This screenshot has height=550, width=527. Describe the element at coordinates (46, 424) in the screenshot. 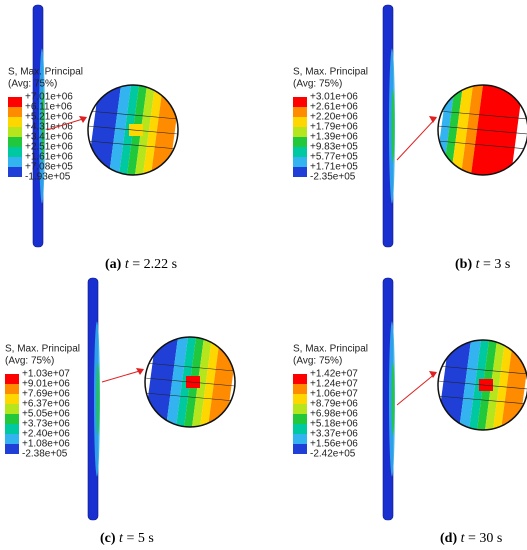

I see `legend-label: +3.73e+06` at that location.